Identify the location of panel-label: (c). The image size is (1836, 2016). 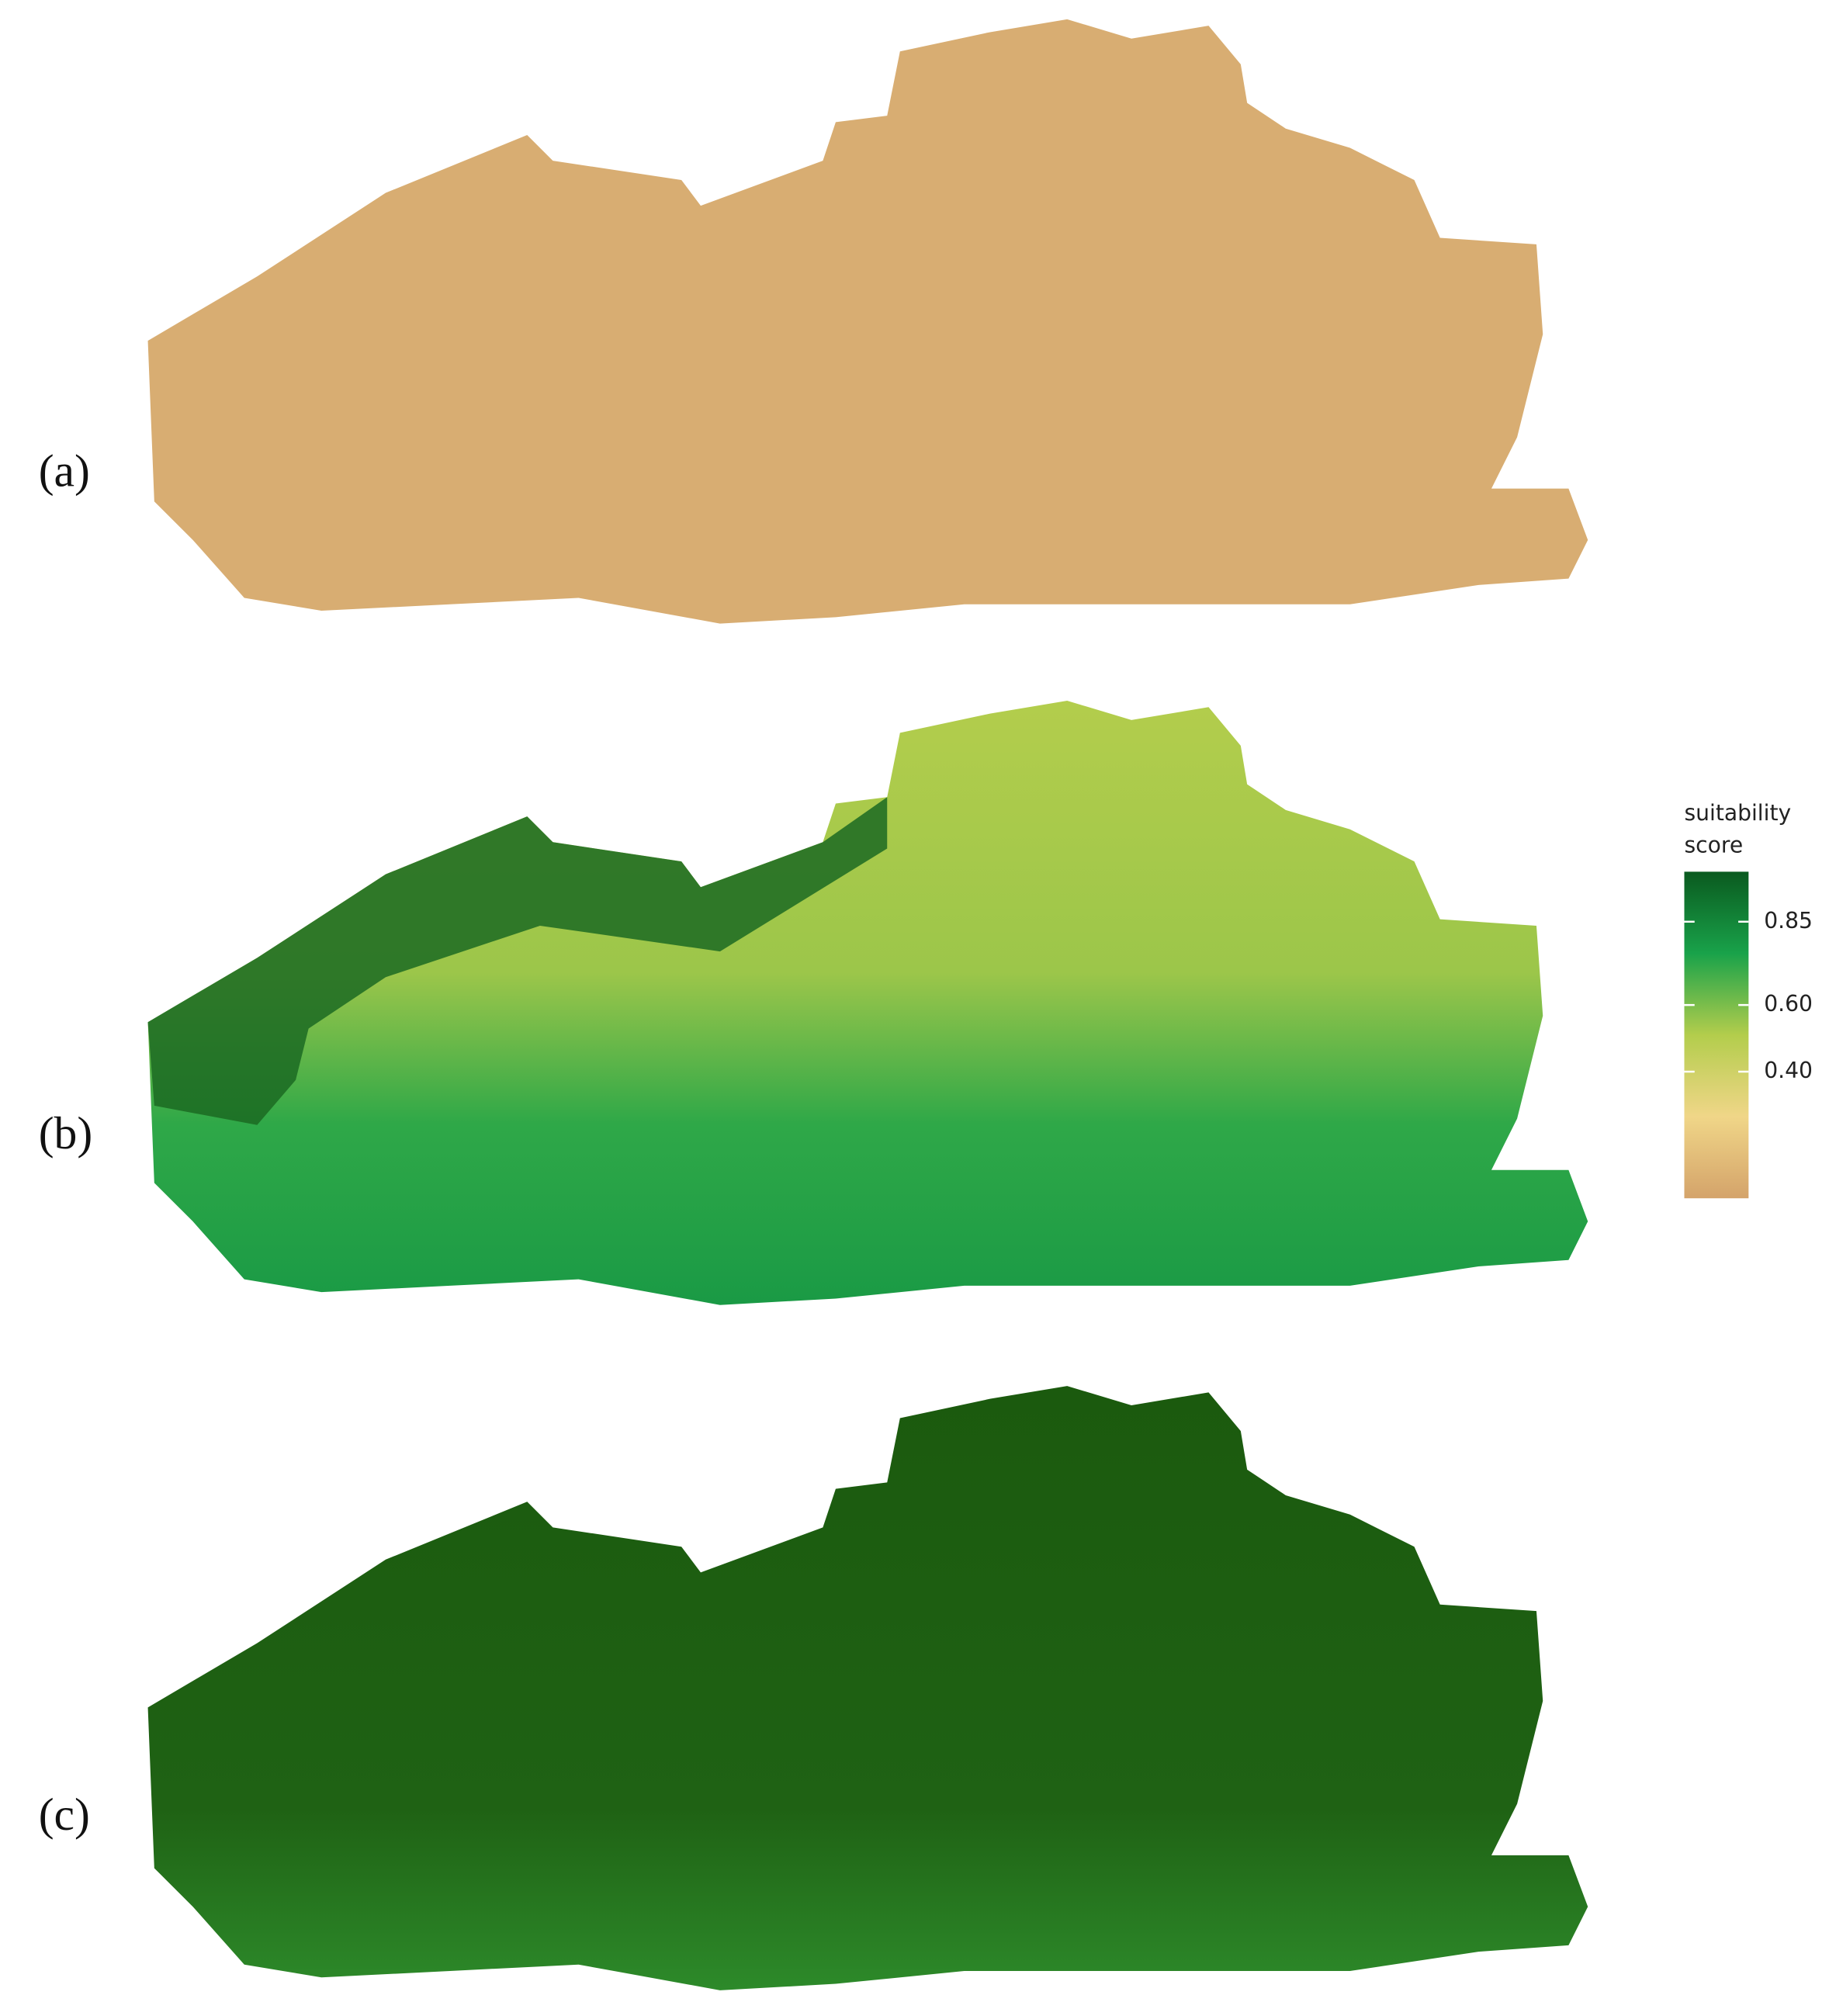
(64, 1815).